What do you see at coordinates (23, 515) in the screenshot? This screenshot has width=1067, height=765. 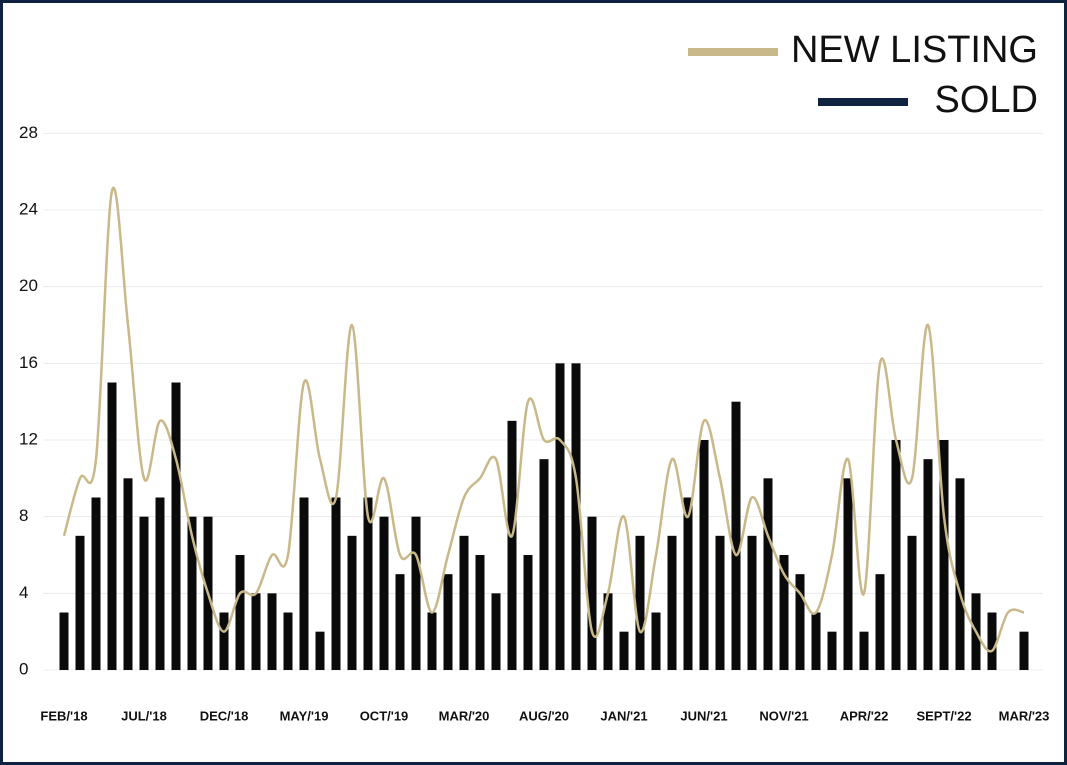 I see `y-tick-label: 8` at bounding box center [23, 515].